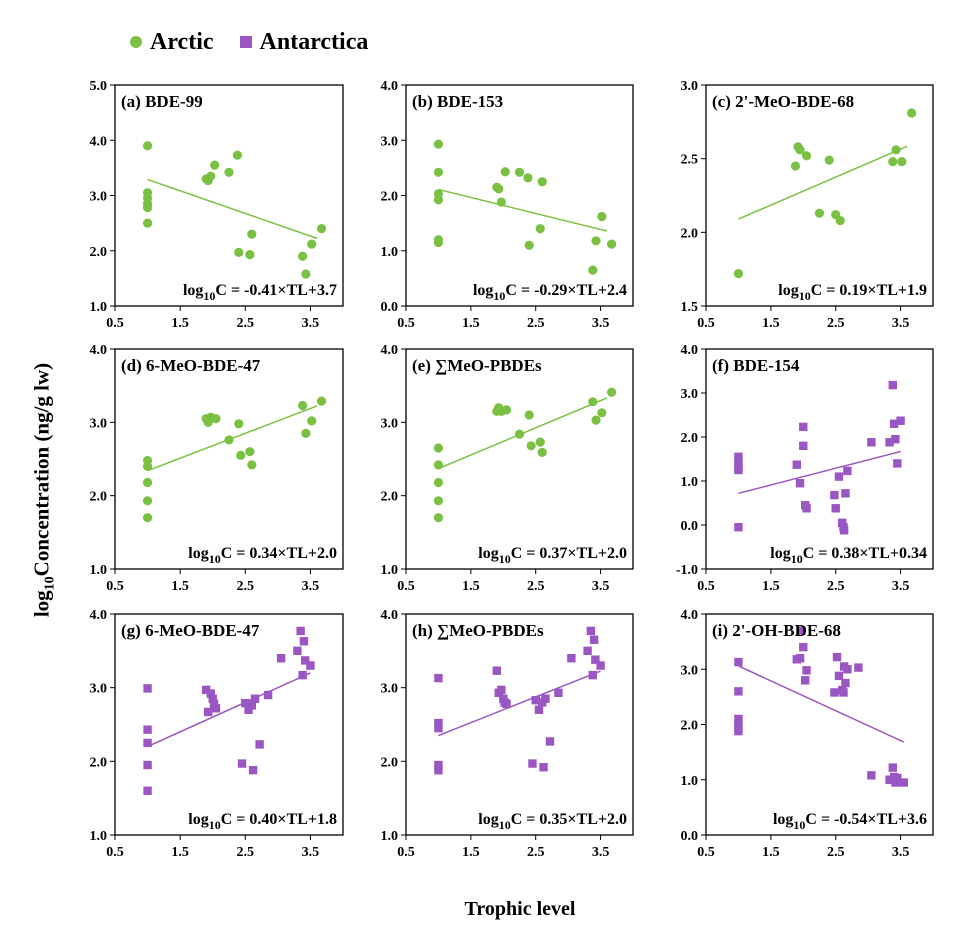 The width and height of the screenshot is (973, 945). Describe the element at coordinates (99, 86) in the screenshot. I see `y-tick-label: 5.0` at that location.